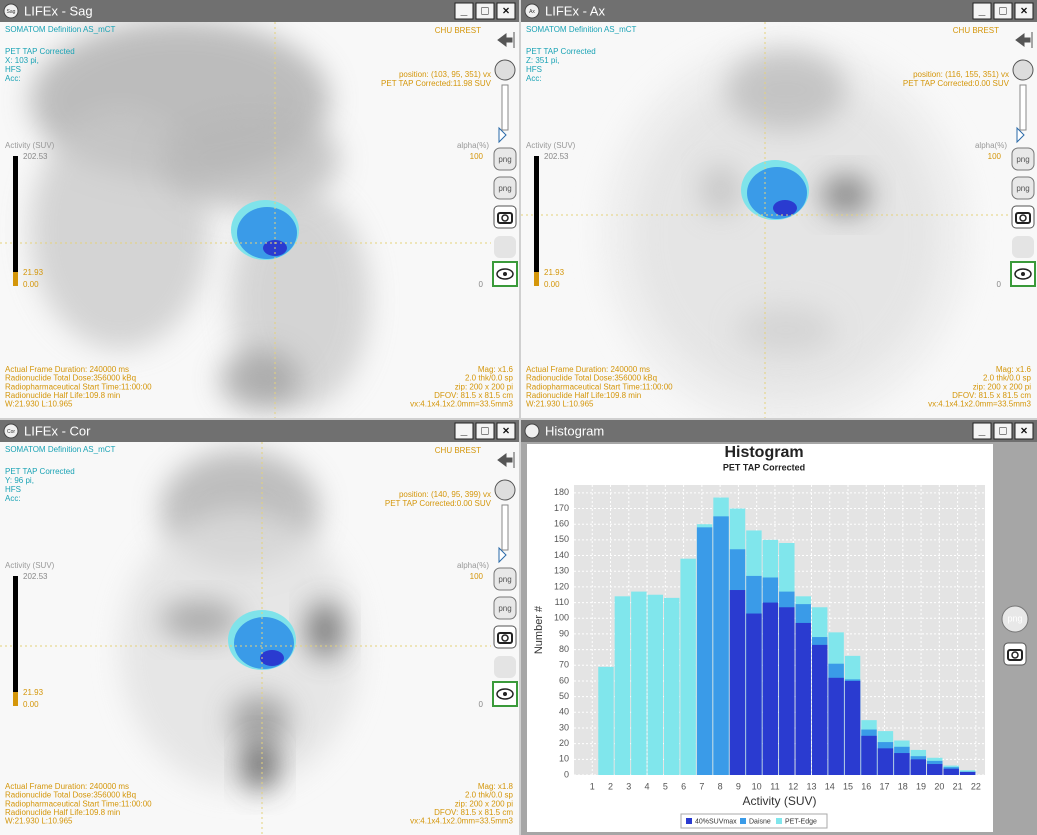 This screenshot has width=1037, height=835. Describe the element at coordinates (785, 208) in the screenshot. I see `segmentation-40pct` at that location.